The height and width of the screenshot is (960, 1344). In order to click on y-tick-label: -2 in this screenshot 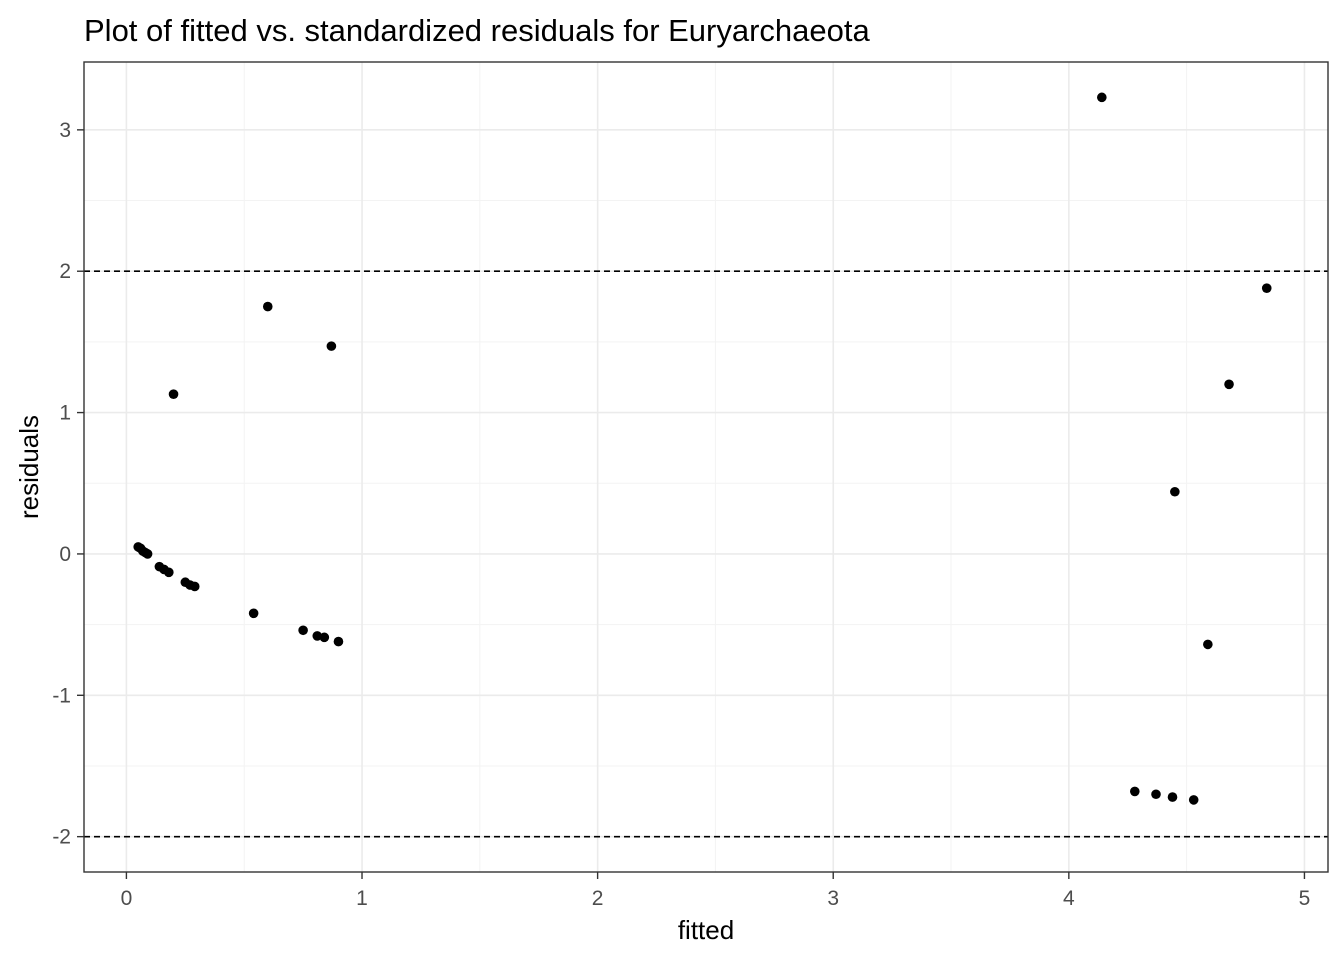, I will do `click(61, 837)`.